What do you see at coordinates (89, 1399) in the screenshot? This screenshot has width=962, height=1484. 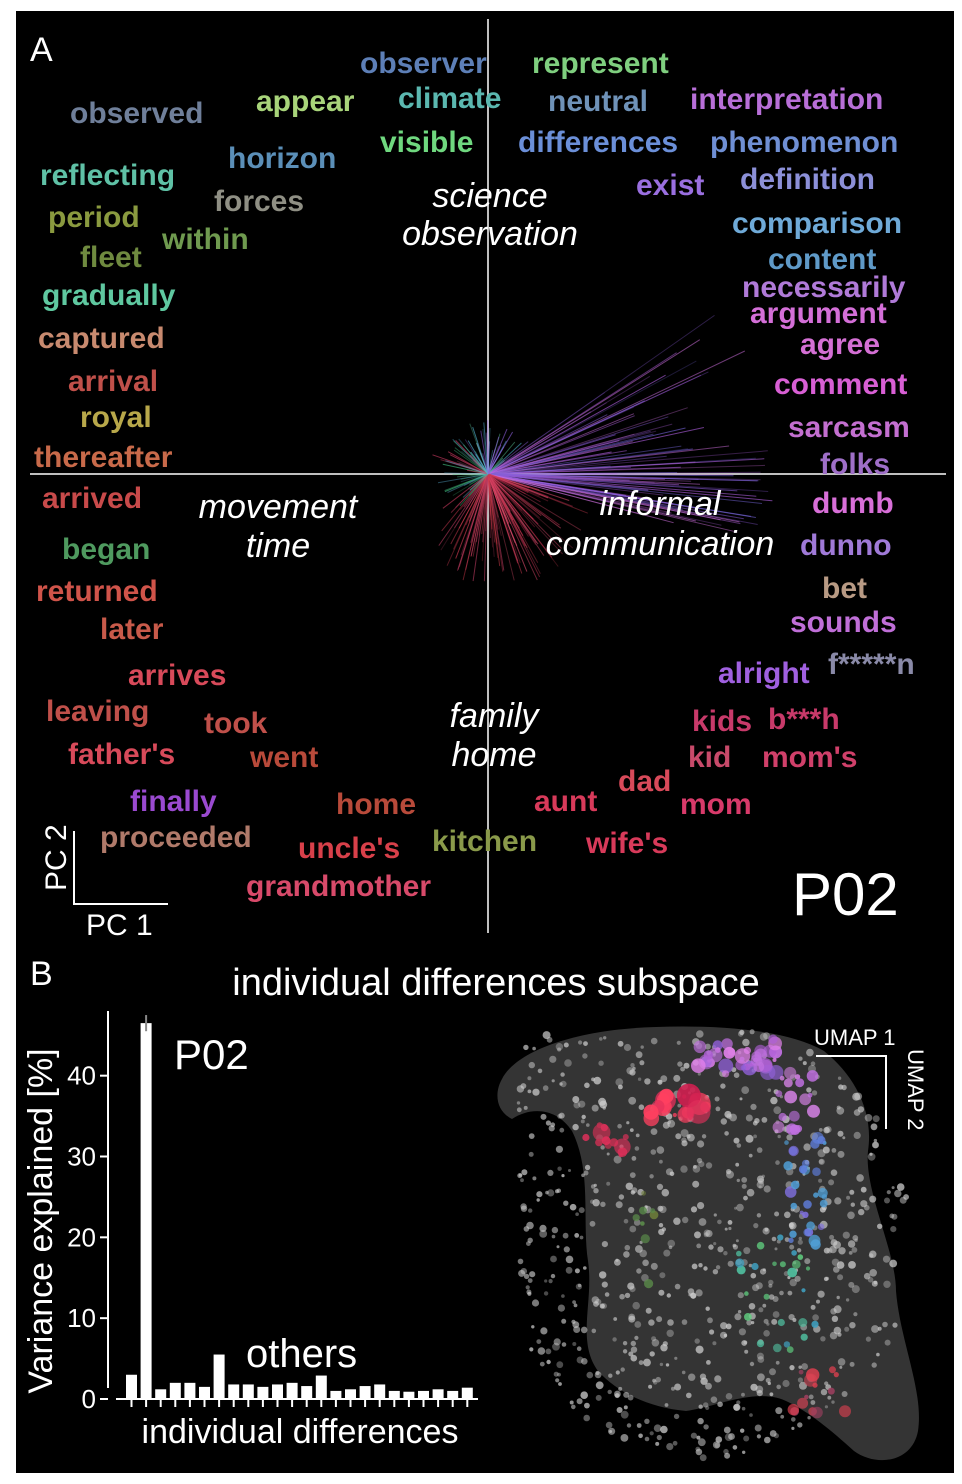 I see `y-tick-label: 0` at bounding box center [89, 1399].